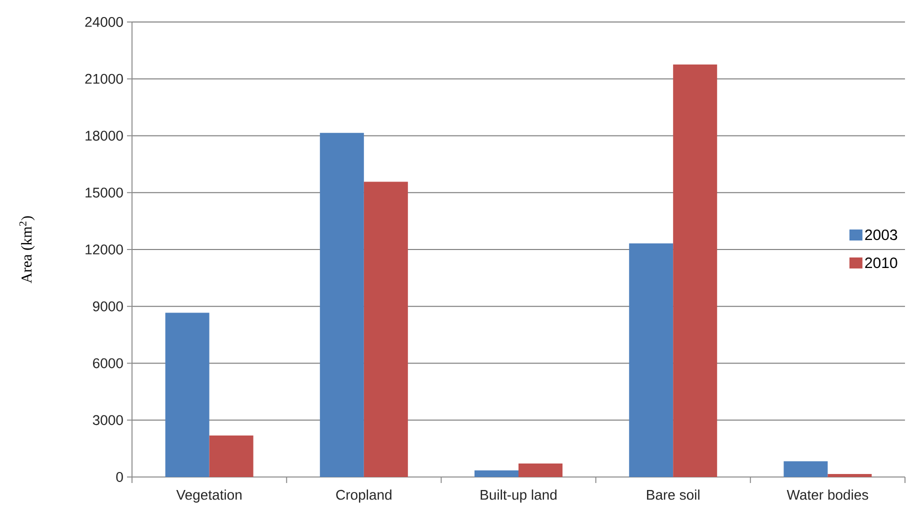 Image resolution: width=909 pixels, height=521 pixels. Describe the element at coordinates (881, 235) in the screenshot. I see `legend-label: 2003` at that location.